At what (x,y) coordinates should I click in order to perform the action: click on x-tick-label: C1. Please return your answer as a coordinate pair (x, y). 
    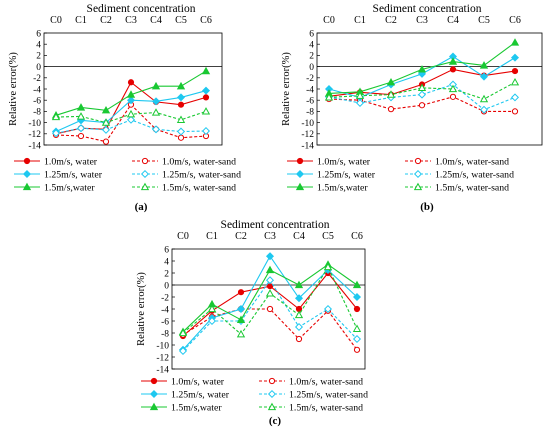
    Looking at the image, I should click on (360, 20).